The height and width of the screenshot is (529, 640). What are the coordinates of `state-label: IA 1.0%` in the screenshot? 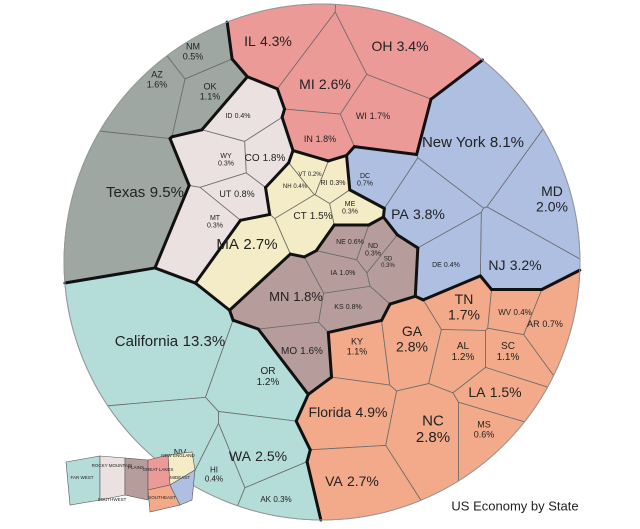 It's located at (343, 273).